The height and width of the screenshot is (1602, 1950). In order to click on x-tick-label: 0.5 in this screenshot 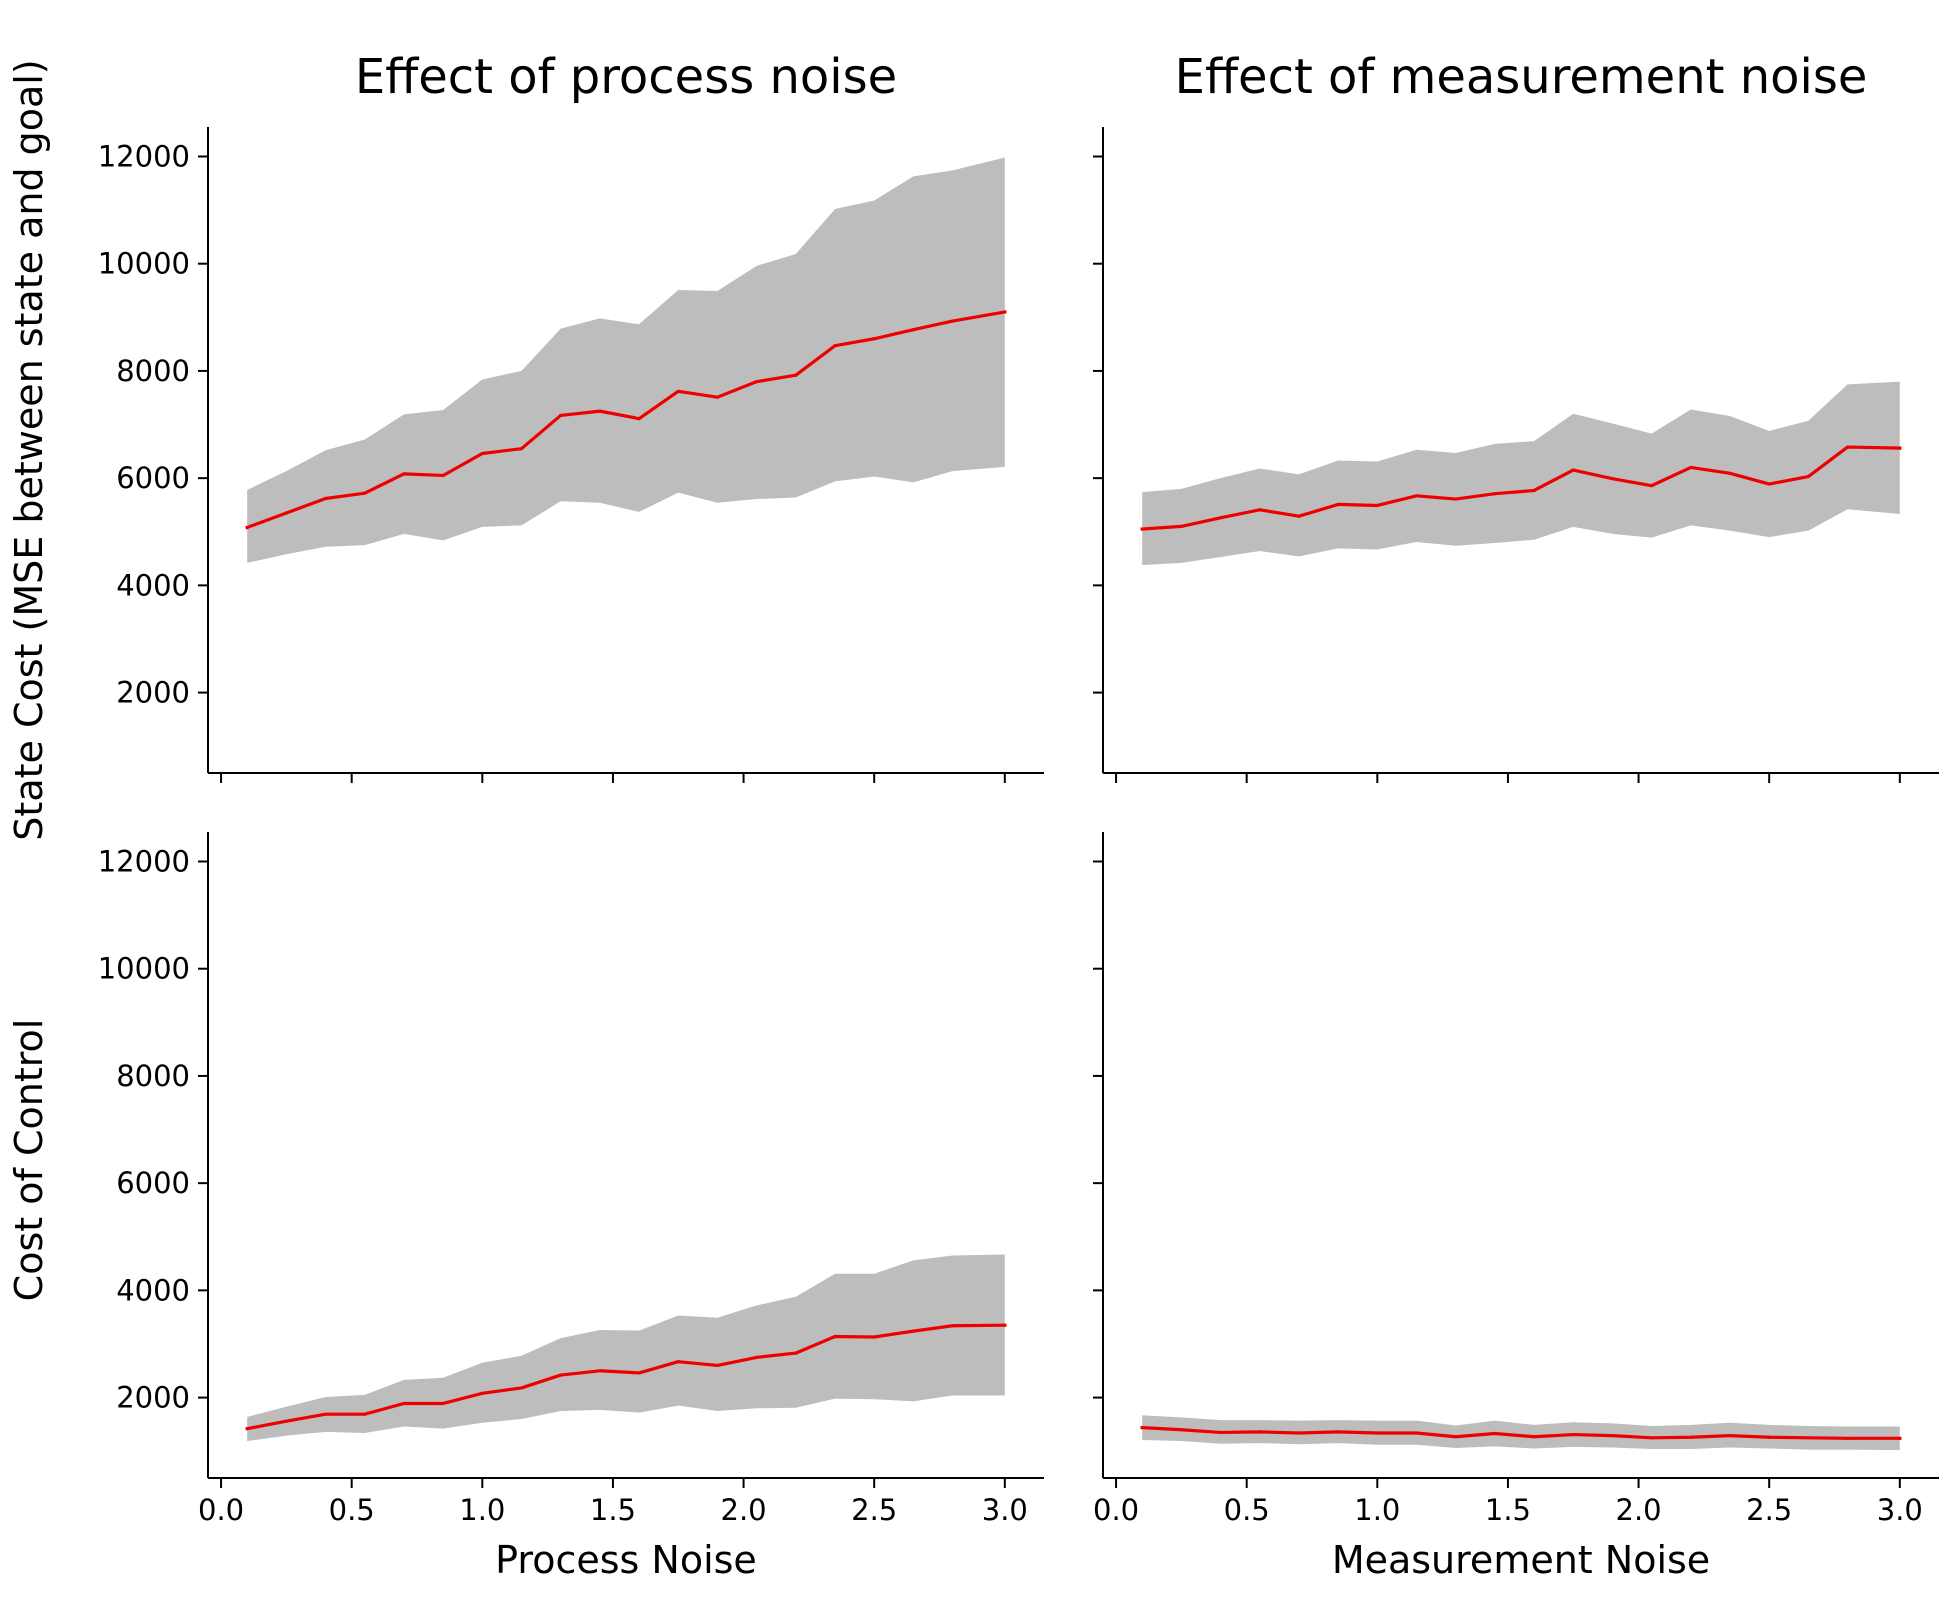, I will do `click(352, 1510)`.